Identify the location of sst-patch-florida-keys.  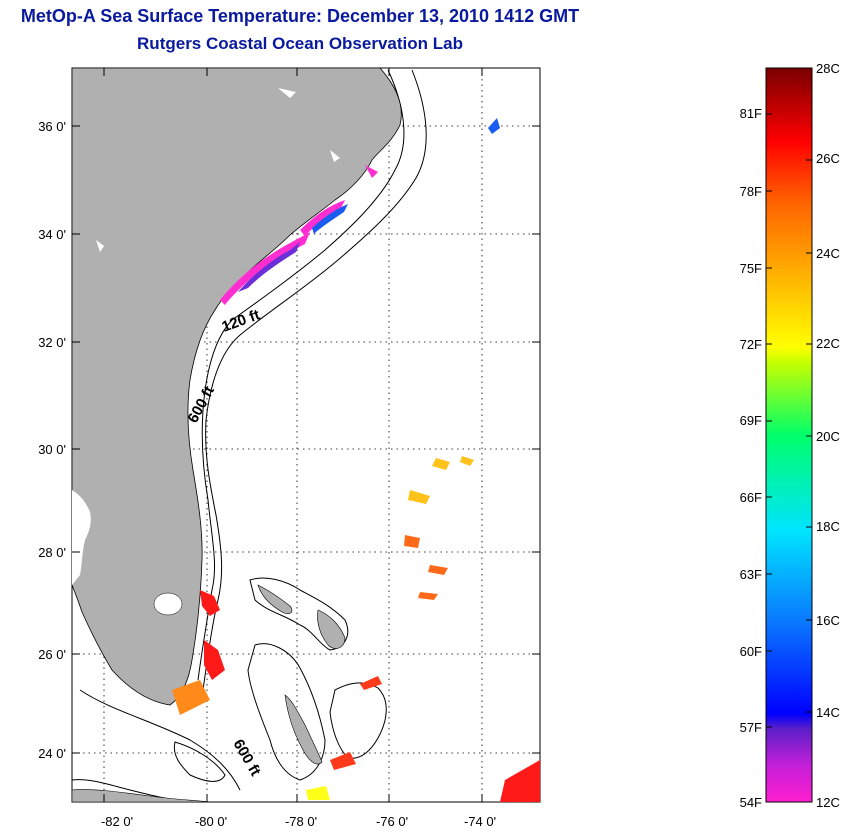
(191, 697).